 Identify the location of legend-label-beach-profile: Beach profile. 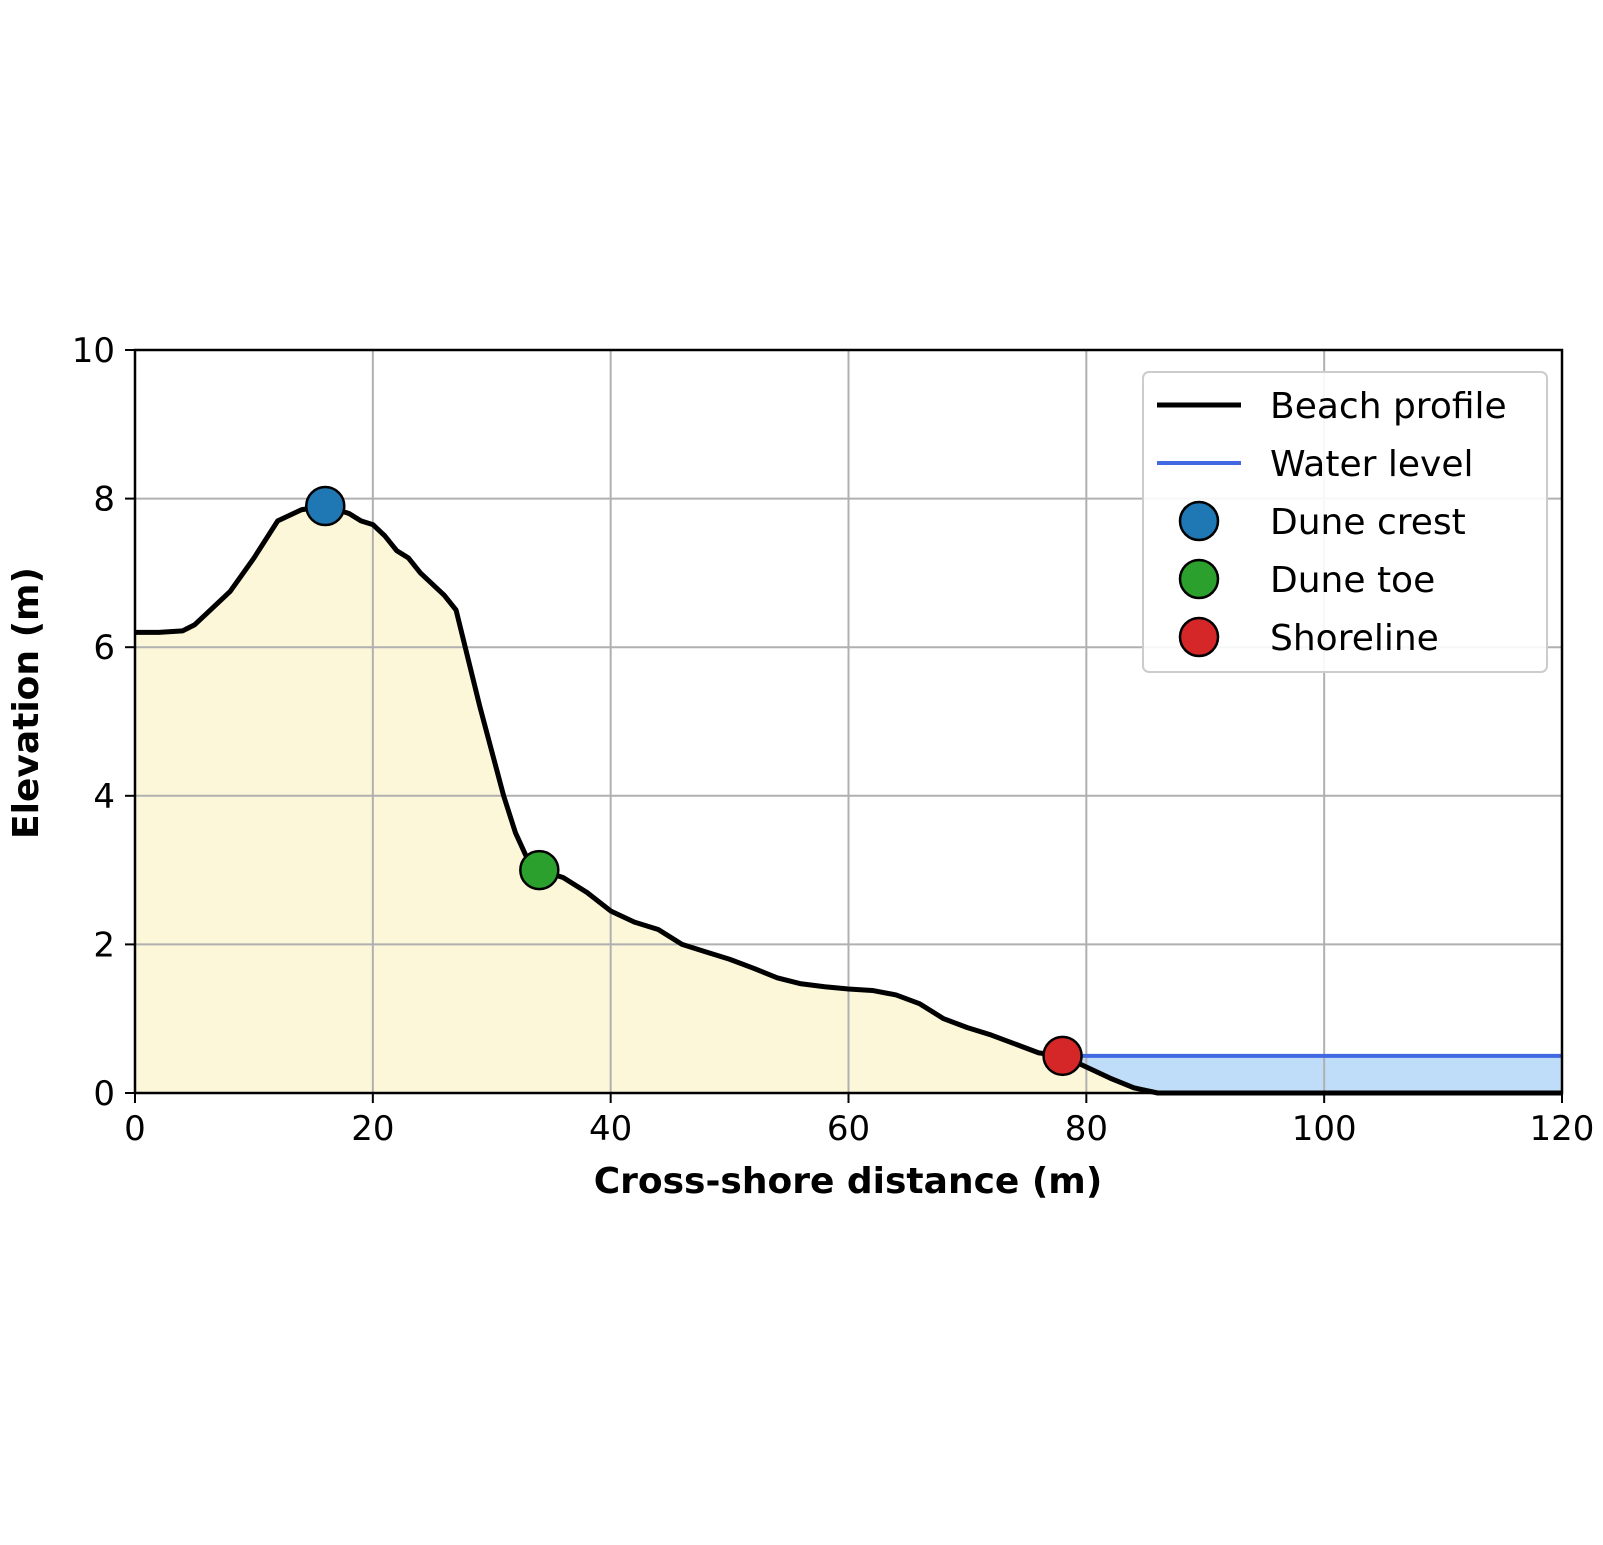
(1388, 406).